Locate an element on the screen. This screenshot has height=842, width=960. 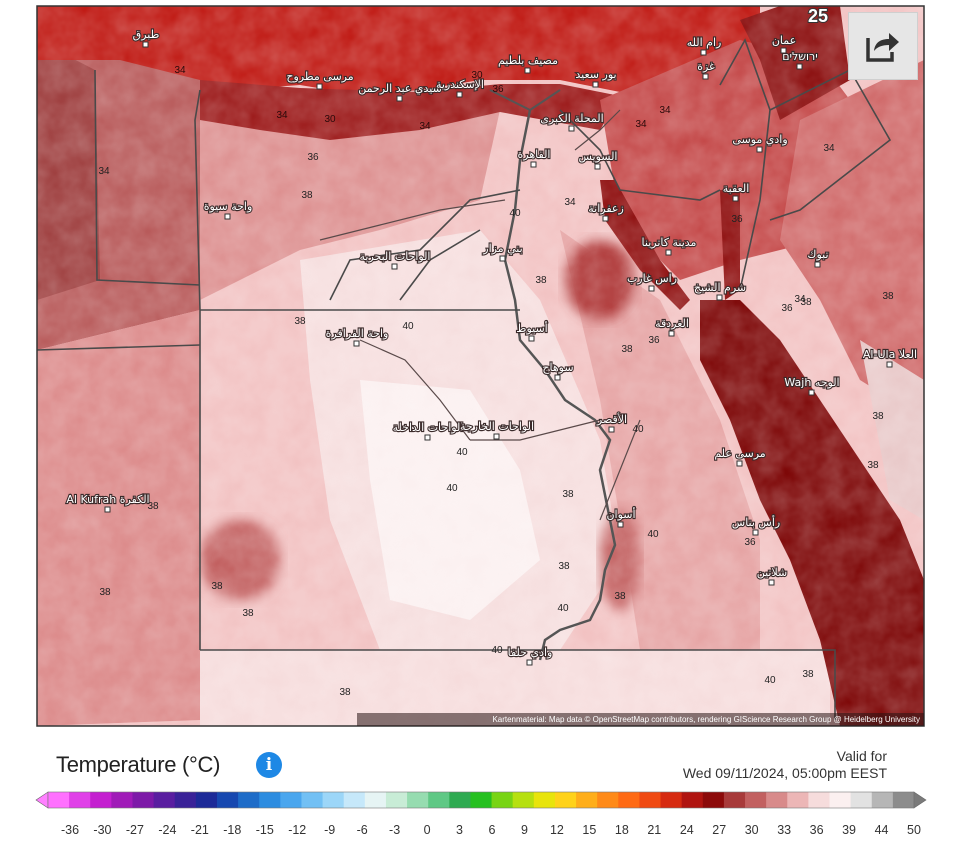
place-name: وادي حلفا is located at coordinates (530, 652).